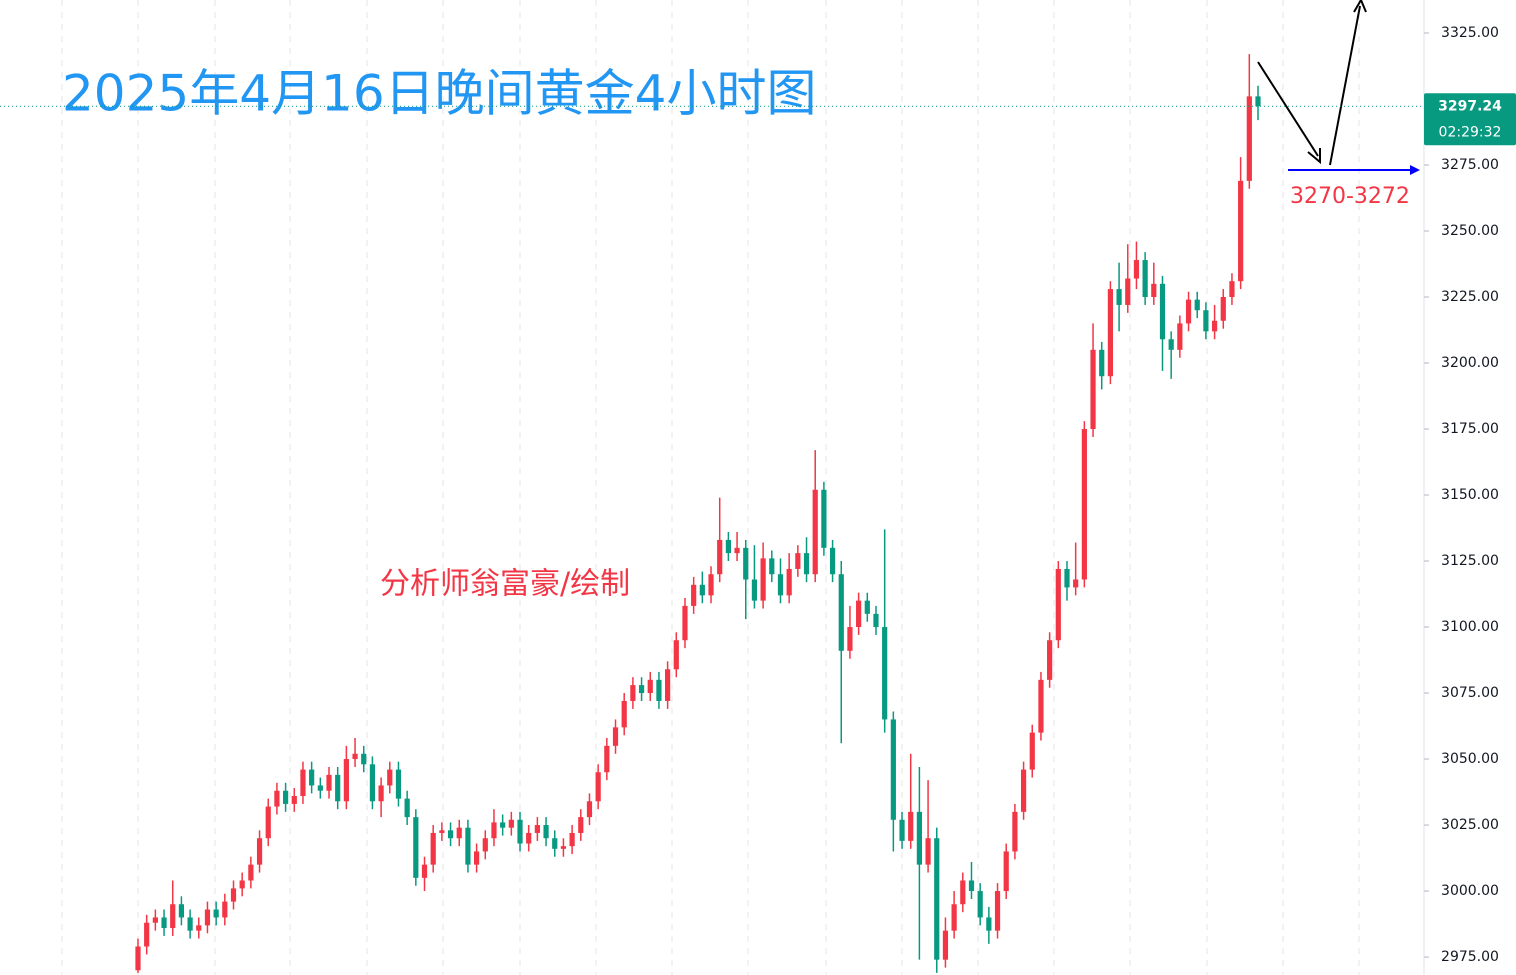  Describe the element at coordinates (1470, 363) in the screenshot. I see `y-tick-label: 3200.00` at that location.